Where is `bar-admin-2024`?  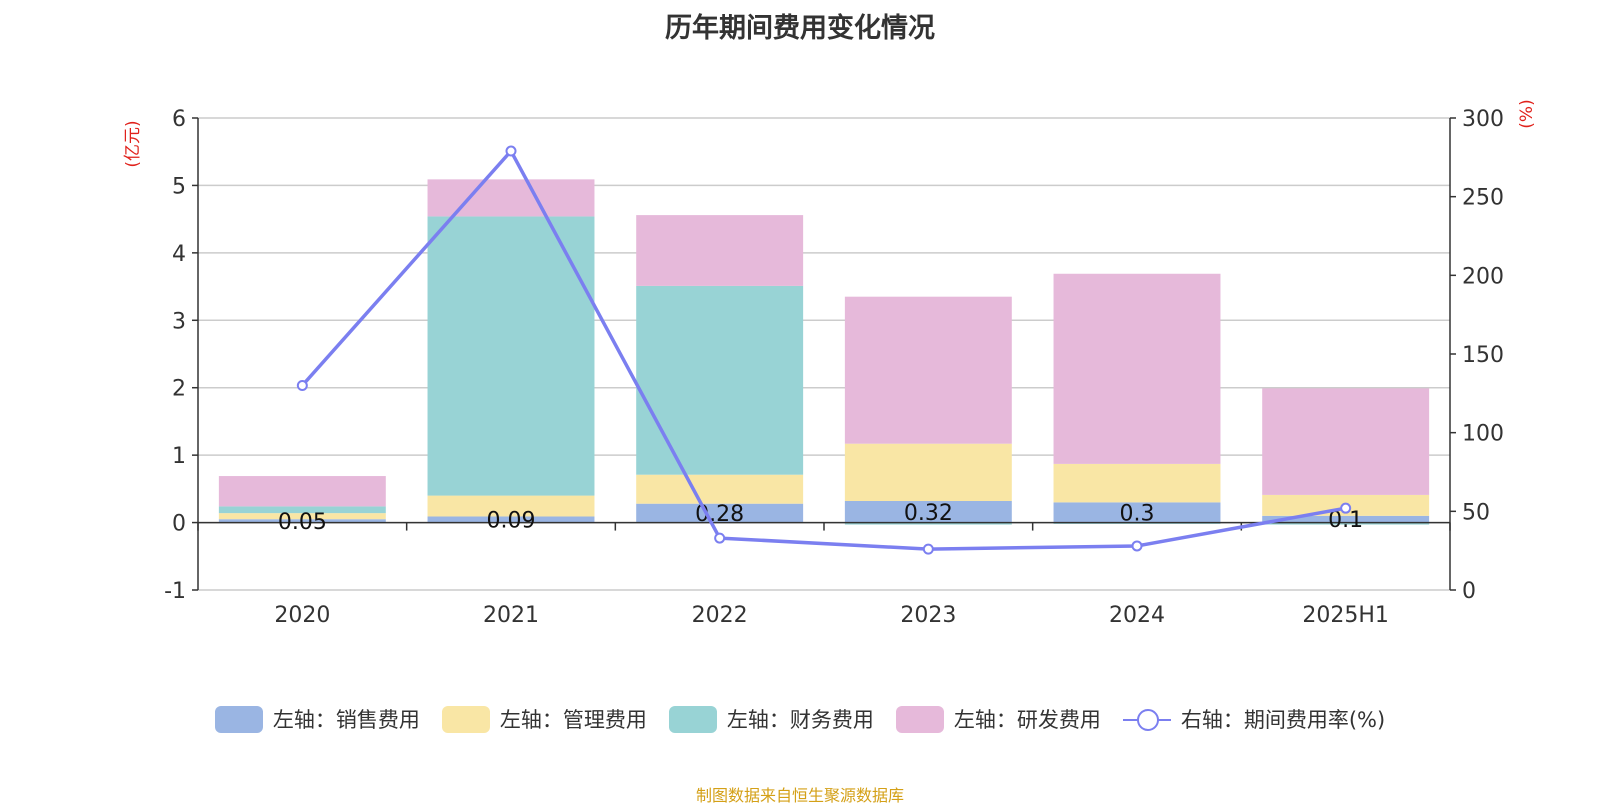
bar-admin-2024 is located at coordinates (1137, 483).